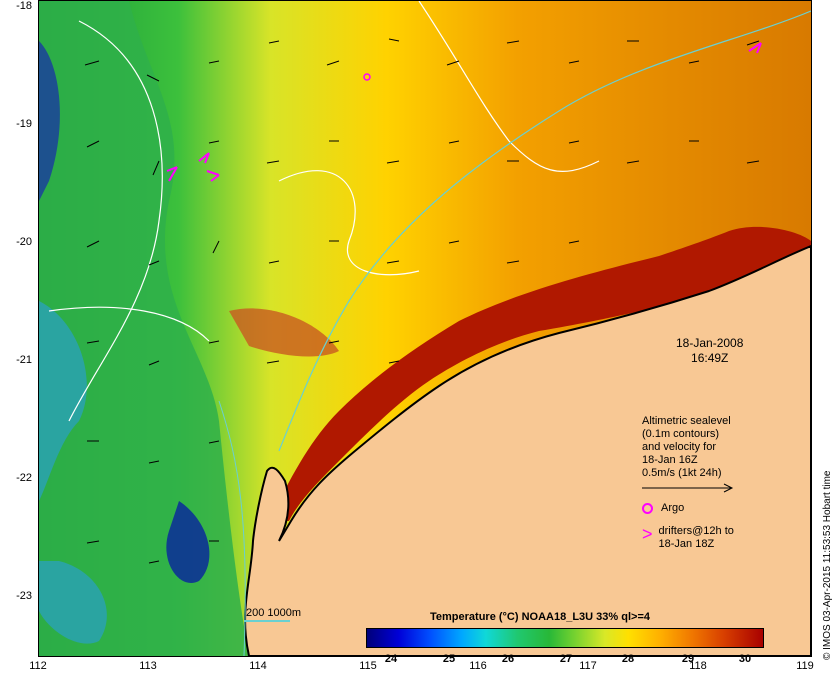 Image resolution: width=840 pixels, height=680 pixels. I want to click on y-tick: -22, so click(24, 478).